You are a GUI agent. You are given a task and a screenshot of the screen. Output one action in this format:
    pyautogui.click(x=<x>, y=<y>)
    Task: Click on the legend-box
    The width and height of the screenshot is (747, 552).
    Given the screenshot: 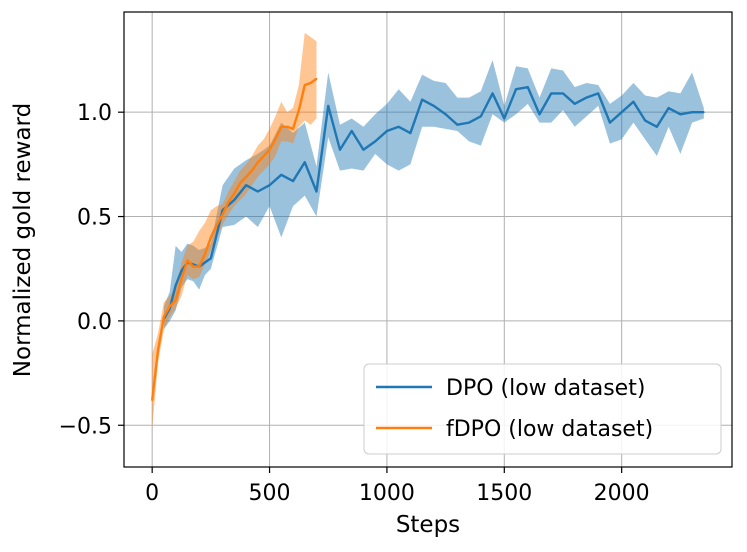 What is the action you would take?
    pyautogui.click(x=542, y=409)
    